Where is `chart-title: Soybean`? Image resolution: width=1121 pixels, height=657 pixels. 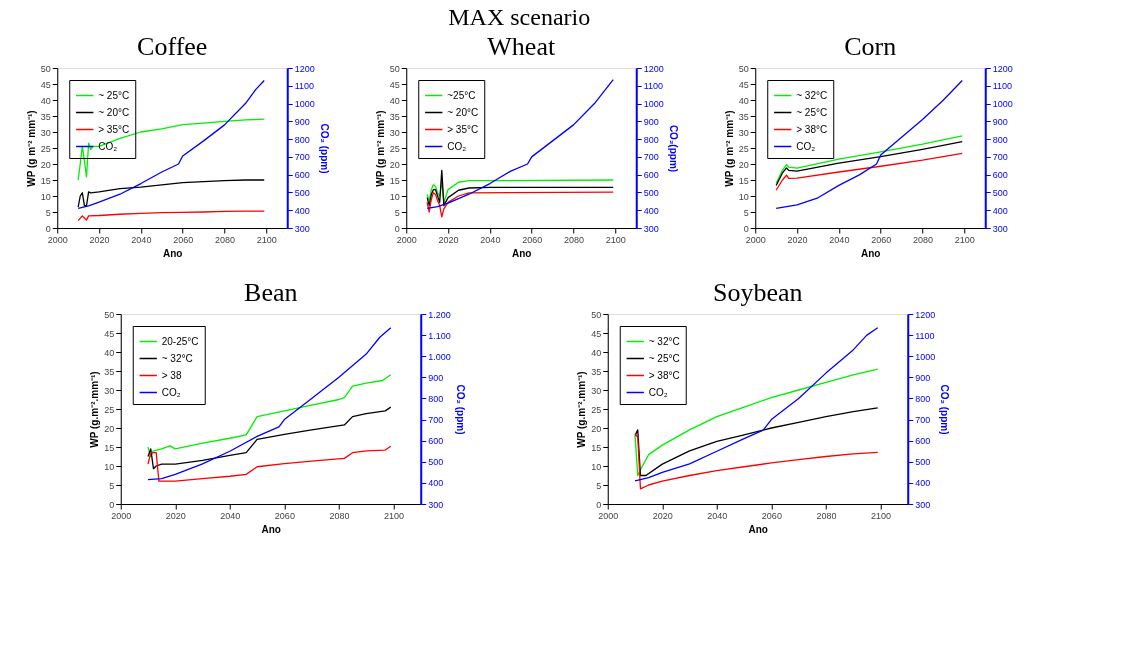
chart-title: Soybean is located at coordinates (757, 292).